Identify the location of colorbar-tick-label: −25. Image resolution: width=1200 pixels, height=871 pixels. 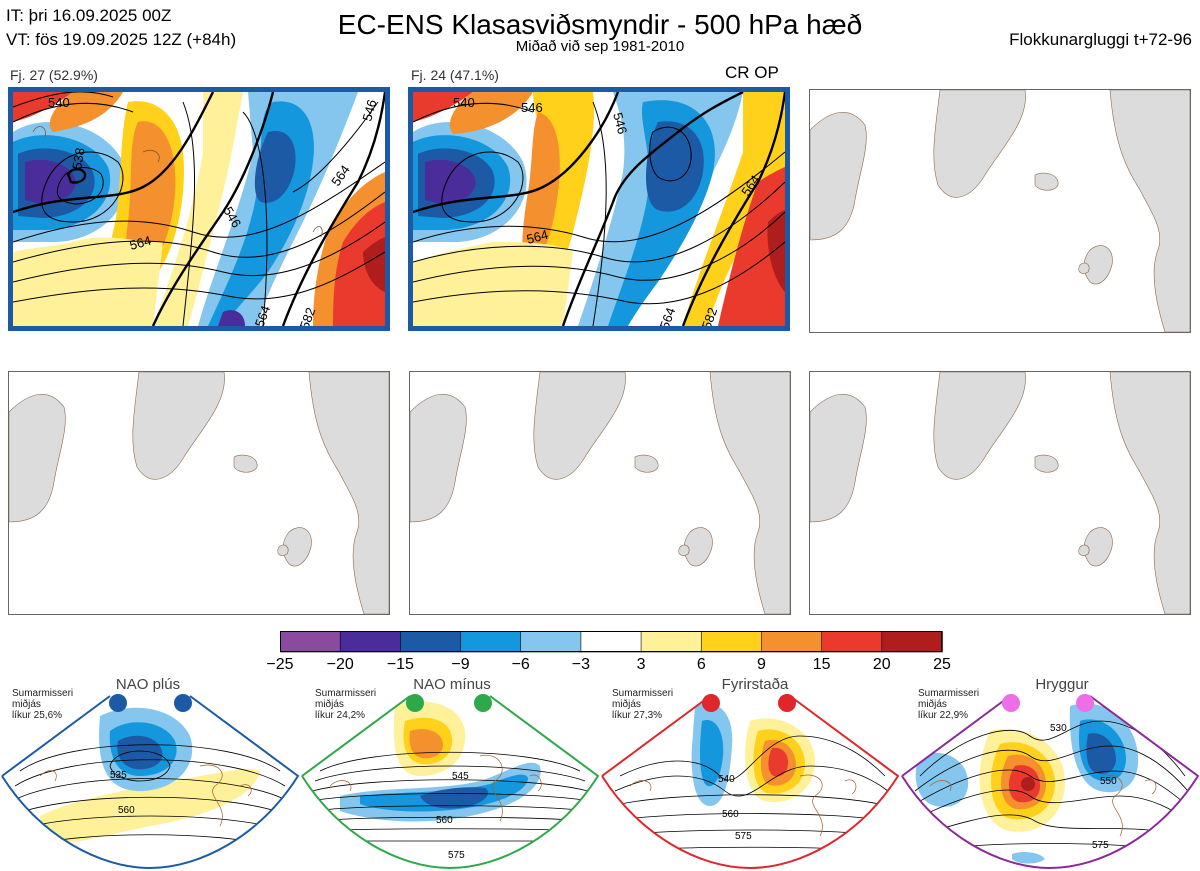
(280, 664).